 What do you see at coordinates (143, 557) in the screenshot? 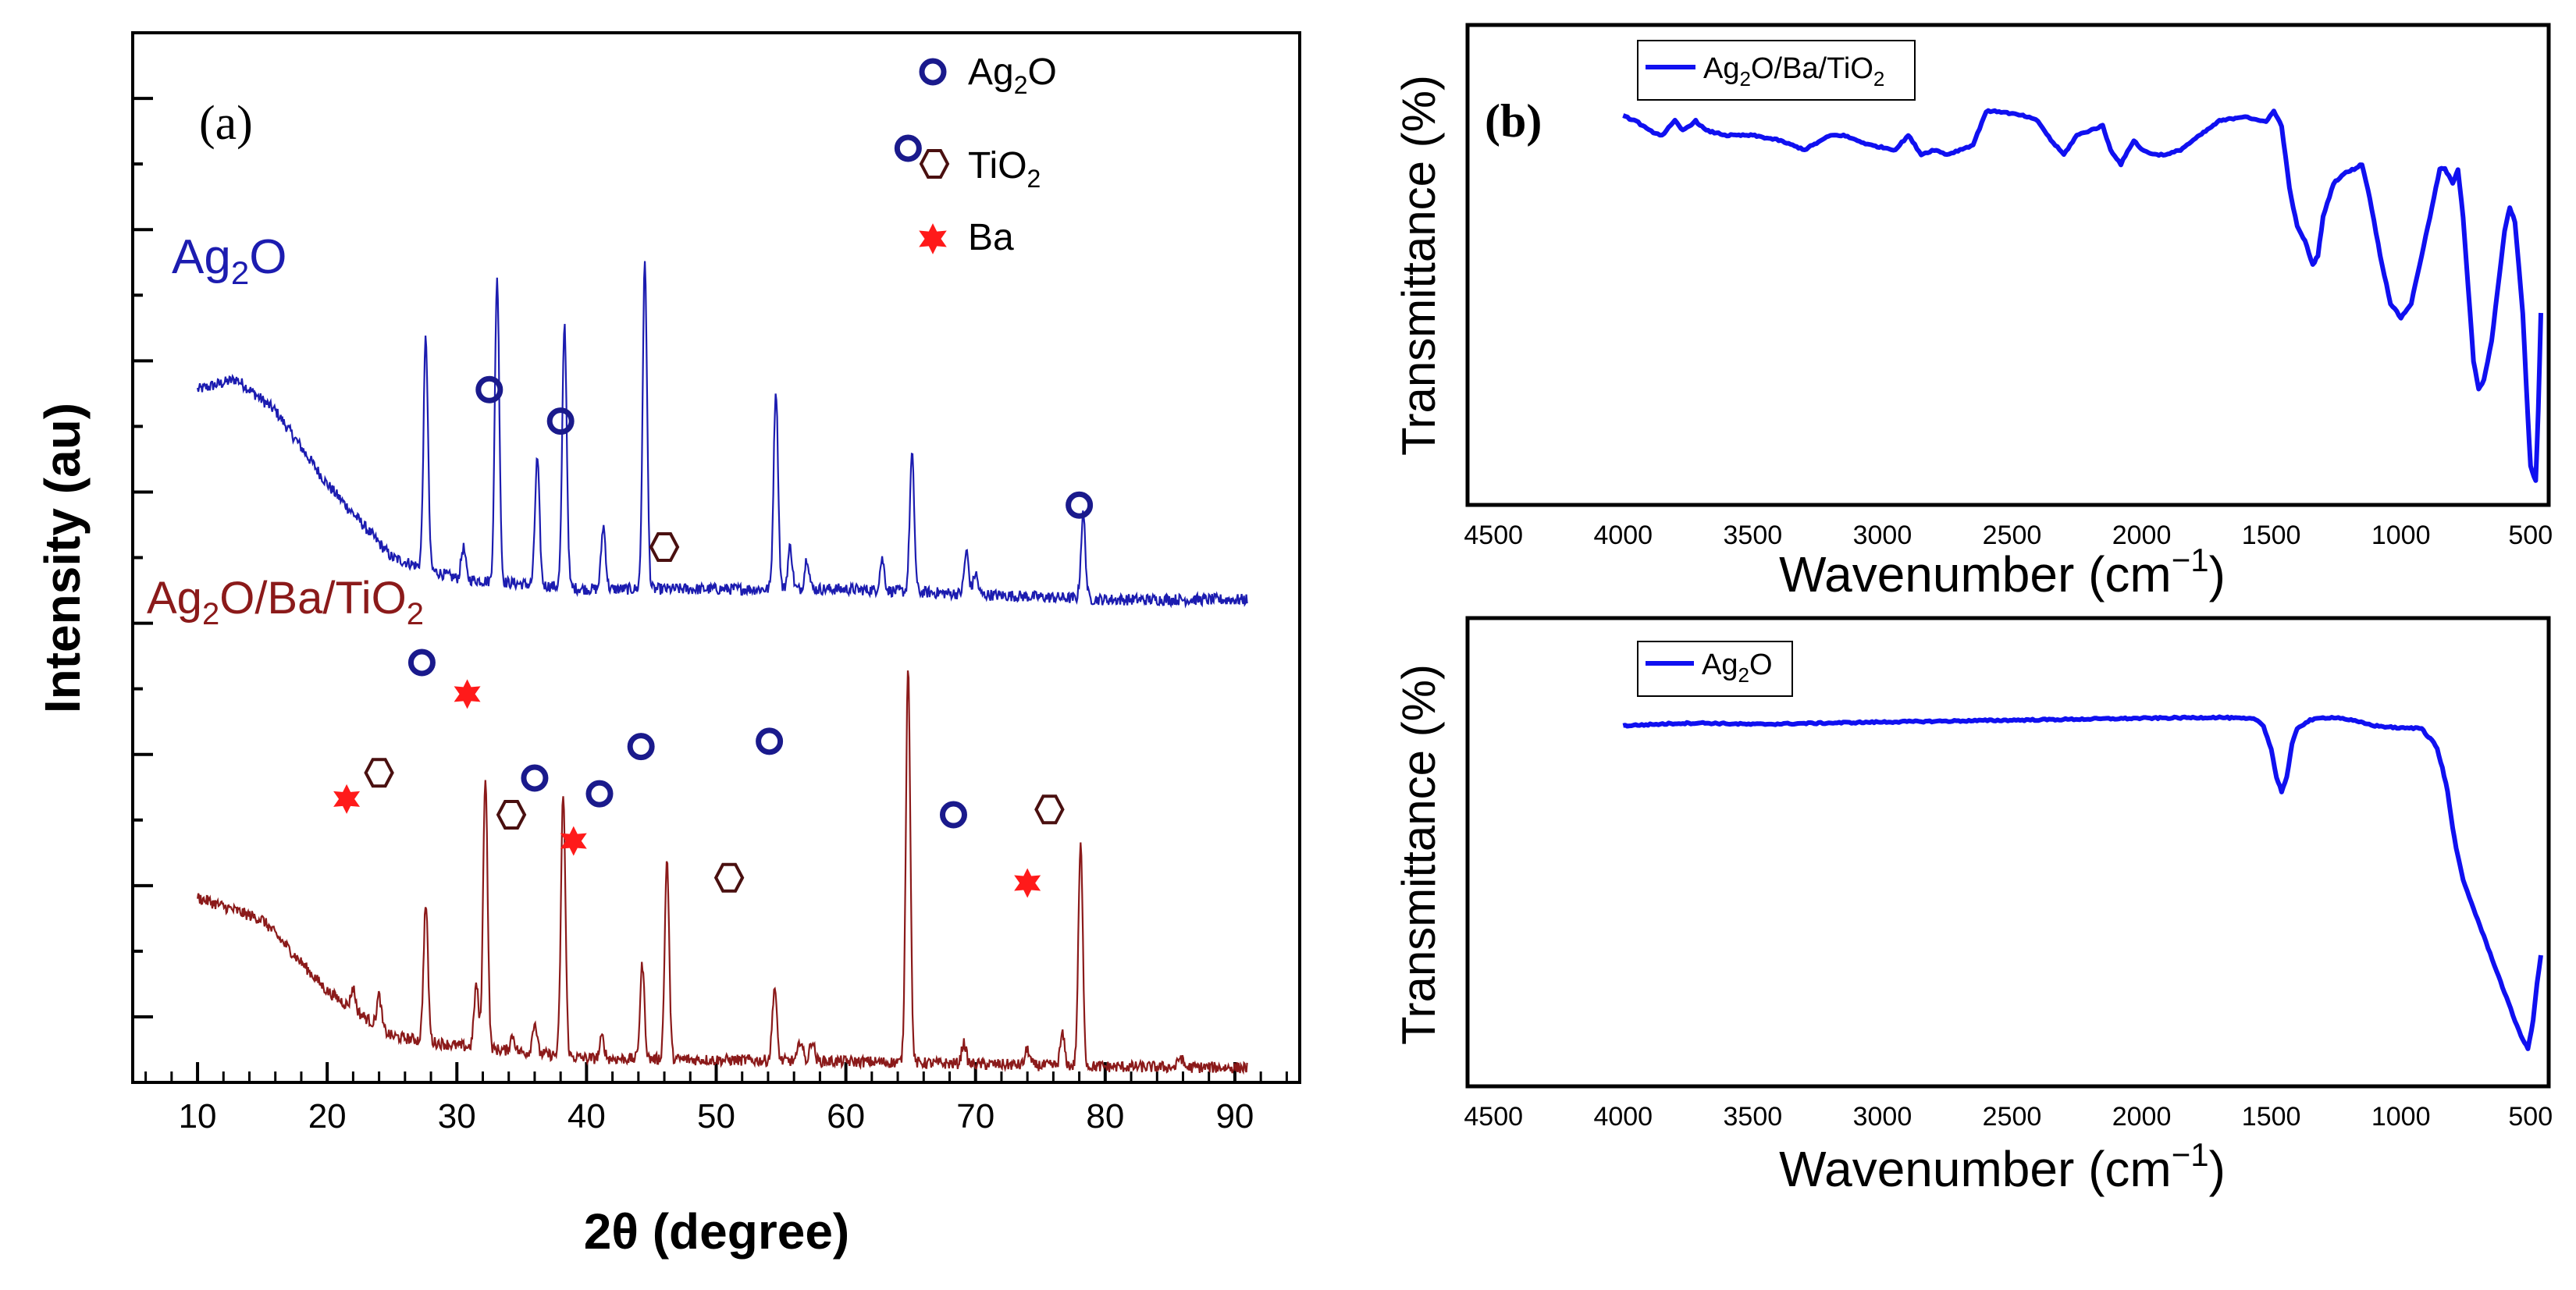
I see `xrd-y-ticks` at bounding box center [143, 557].